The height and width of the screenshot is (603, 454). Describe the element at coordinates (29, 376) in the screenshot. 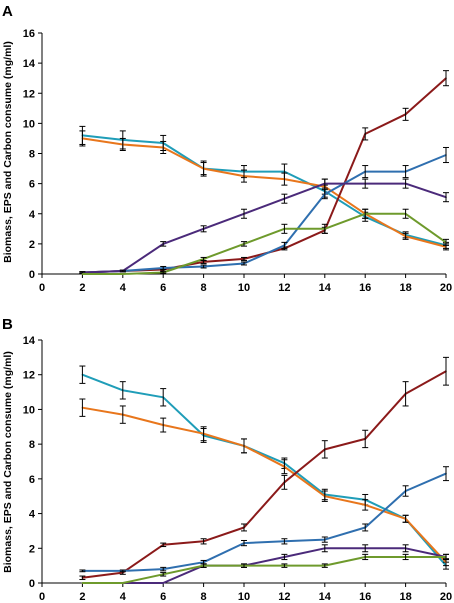

I see `y-tick-label: 12` at that location.